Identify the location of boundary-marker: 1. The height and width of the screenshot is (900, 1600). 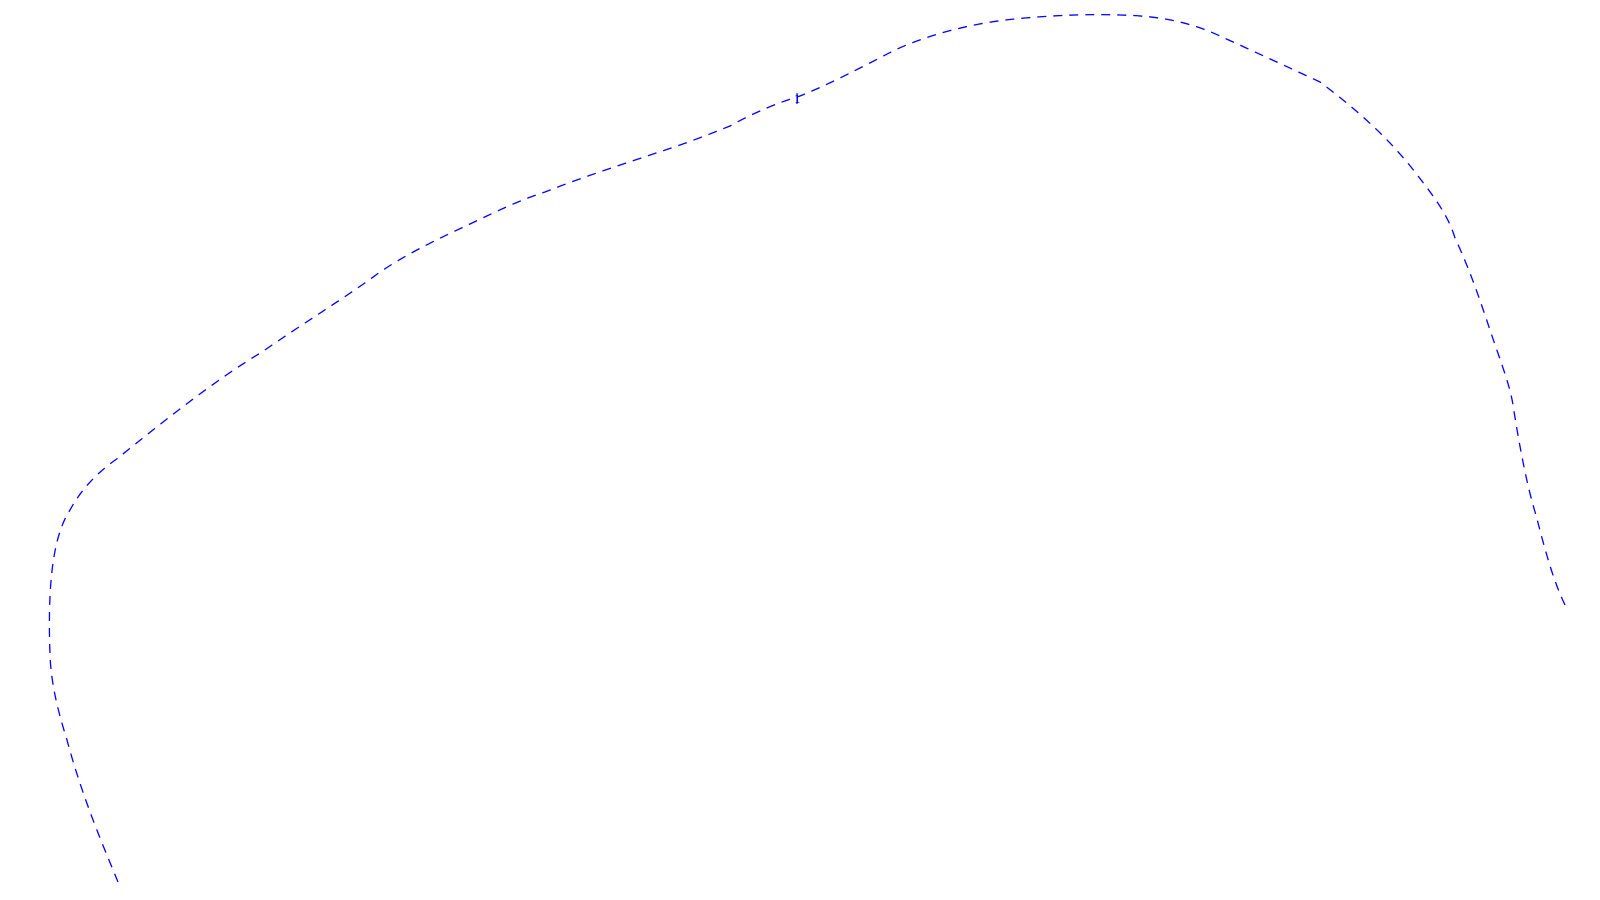
(797, 99).